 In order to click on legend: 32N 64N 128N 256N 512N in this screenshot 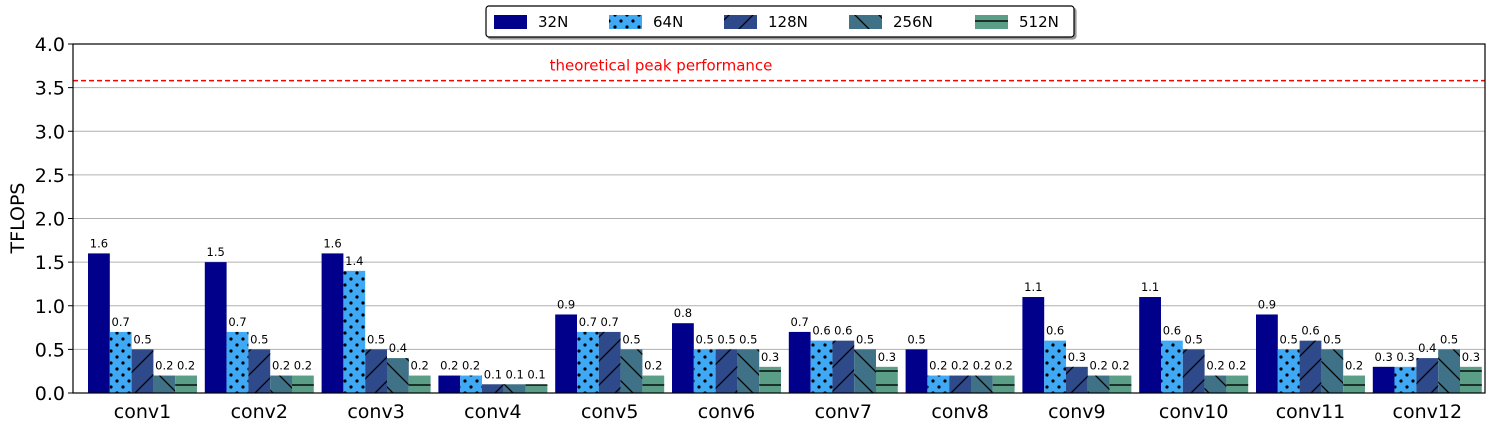, I will do `click(780, 21)`.